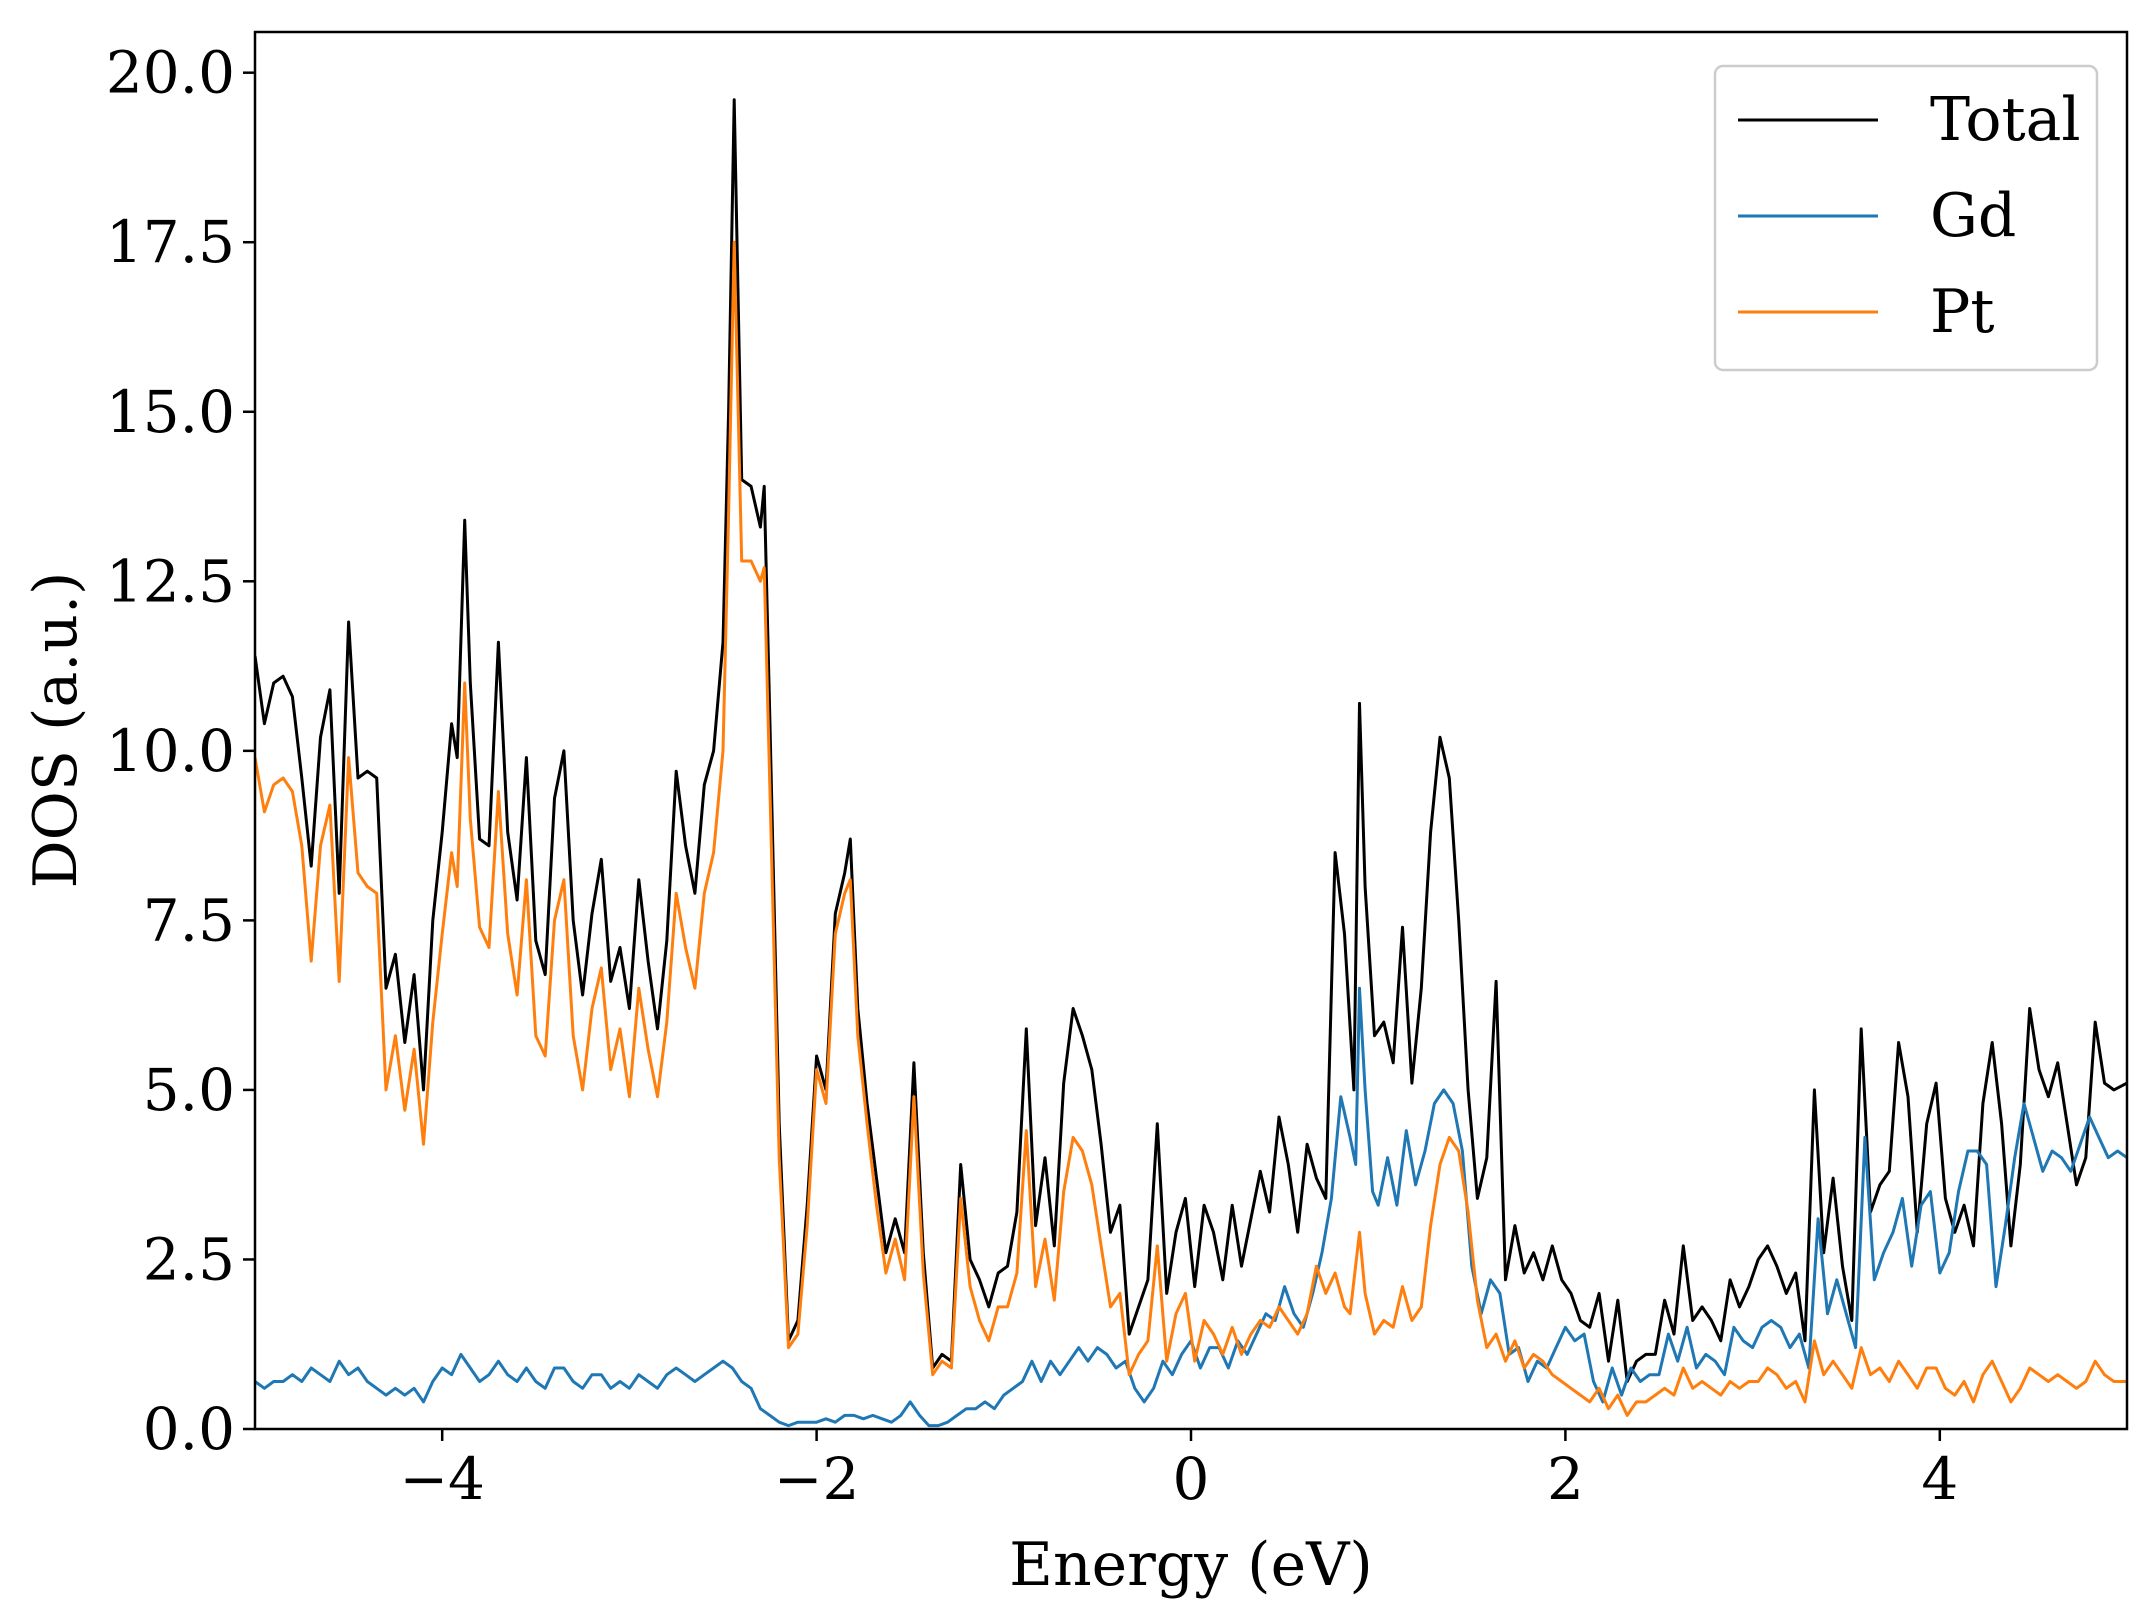 This screenshot has width=2147, height=1617. I want to click on y-tick-label: 20.0, so click(170, 73).